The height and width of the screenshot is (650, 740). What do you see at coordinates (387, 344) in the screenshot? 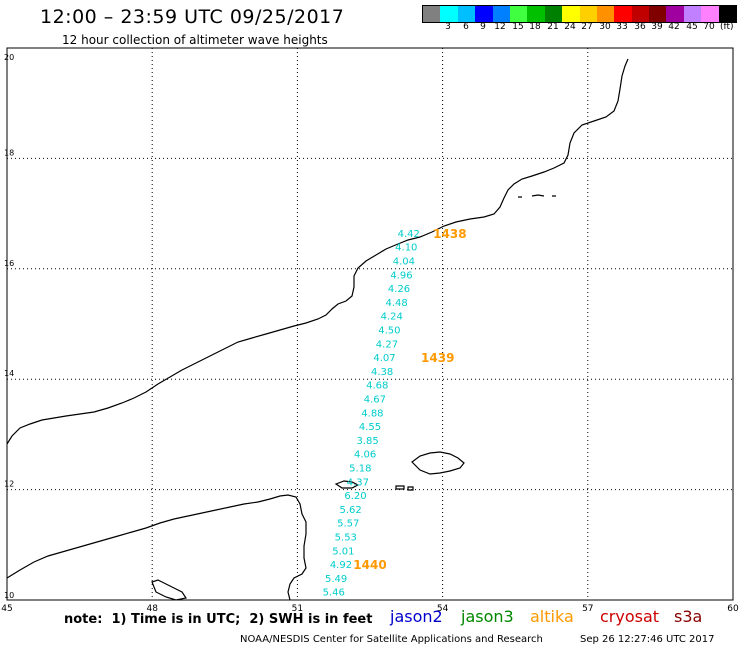
I see `wave-height-label: 4.27` at bounding box center [387, 344].